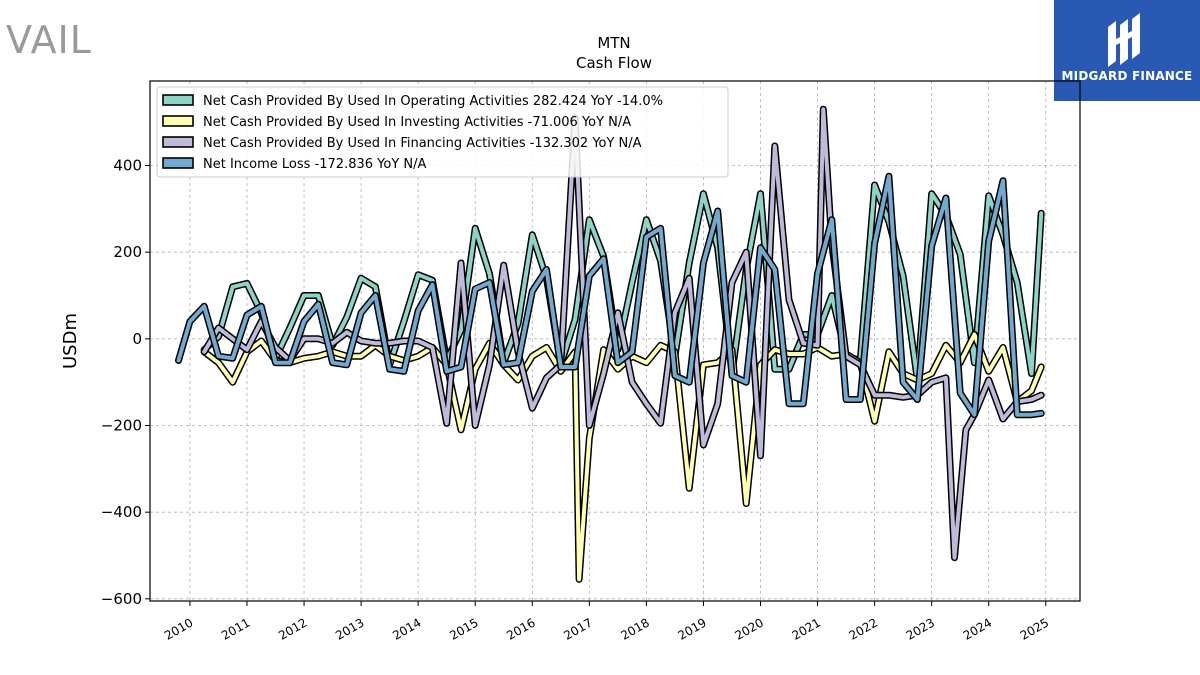 The width and height of the screenshot is (1200, 675). I want to click on x-tick-label: 2015, so click(463, 628).